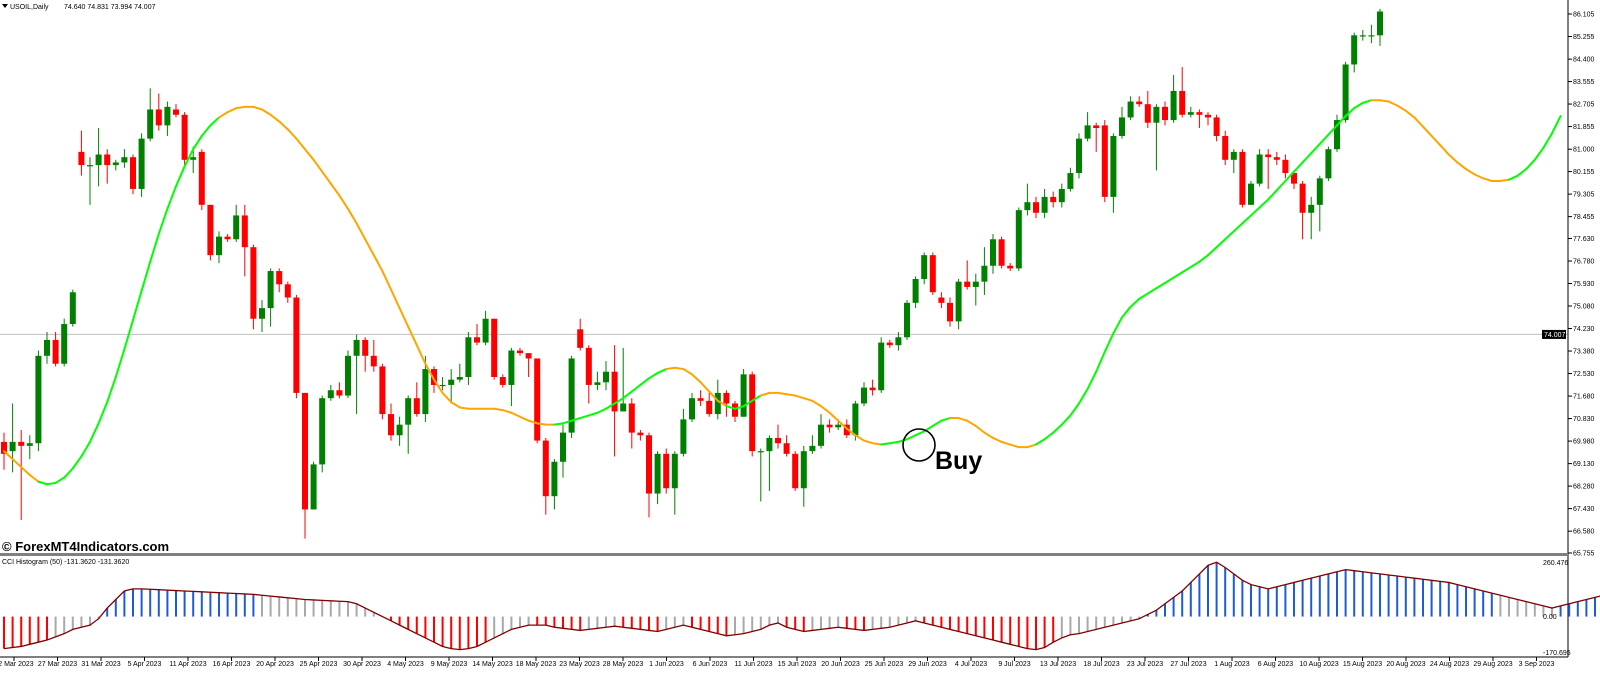 The width and height of the screenshot is (1600, 683). Describe the element at coordinates (1276, 664) in the screenshot. I see `date-tick-label: 6 Aug 2023` at that location.